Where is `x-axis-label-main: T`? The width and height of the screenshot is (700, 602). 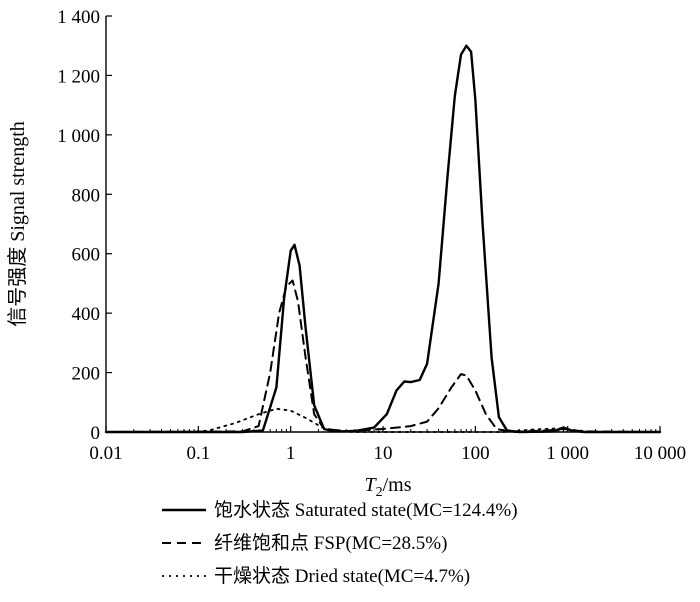
x-axis-label-main: T is located at coordinates (370, 485).